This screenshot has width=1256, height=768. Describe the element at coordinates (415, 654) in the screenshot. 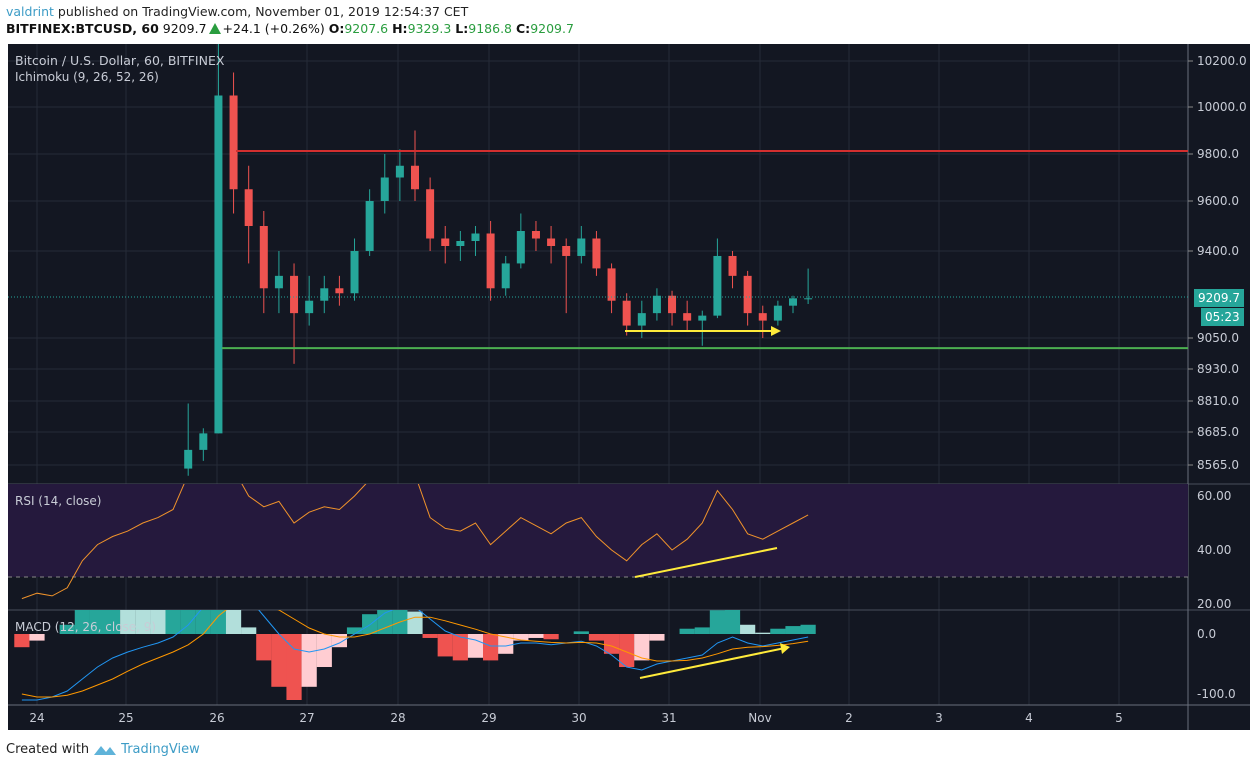

I see `signal-line` at that location.